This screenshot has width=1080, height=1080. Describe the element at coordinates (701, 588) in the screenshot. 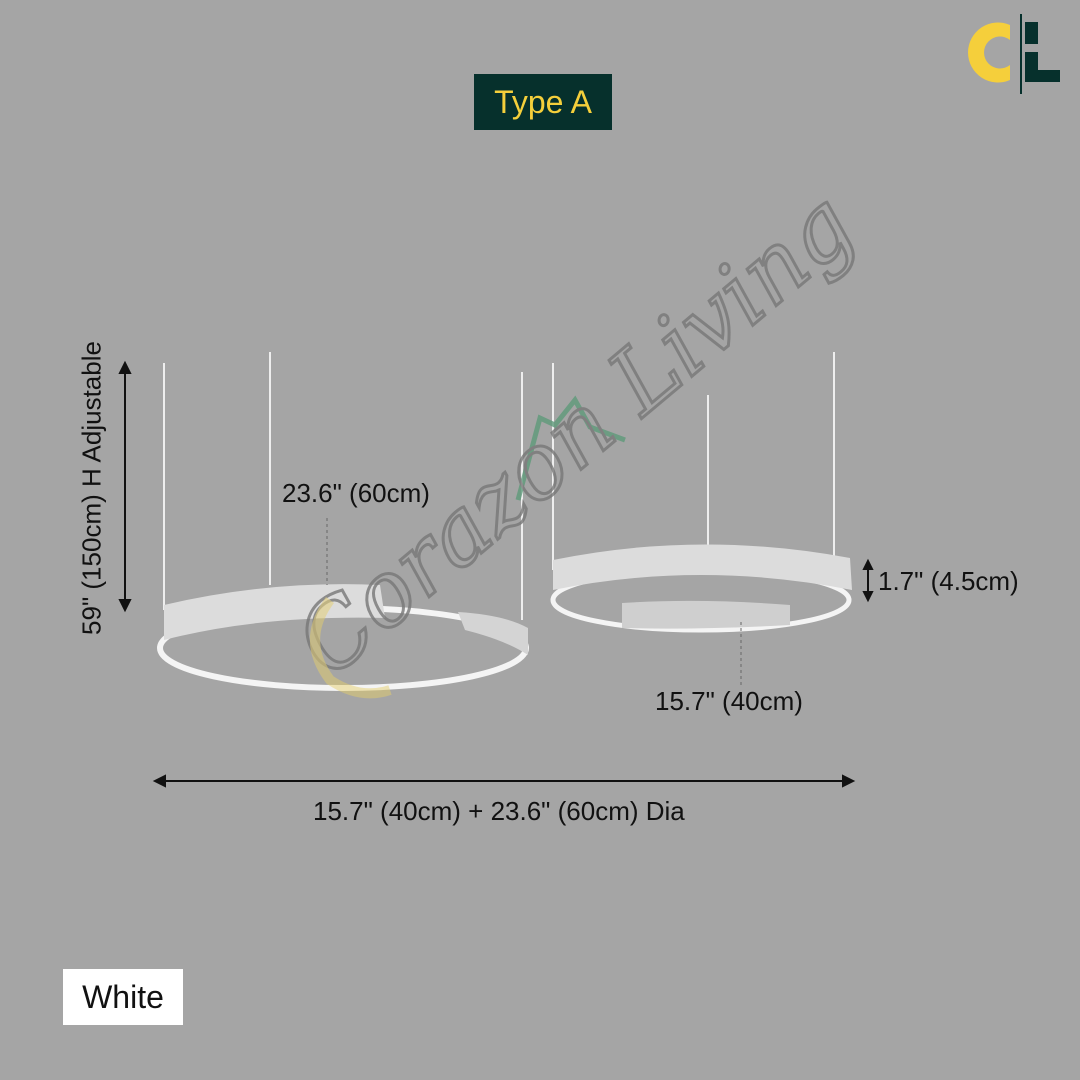

I see `small-ring` at that location.